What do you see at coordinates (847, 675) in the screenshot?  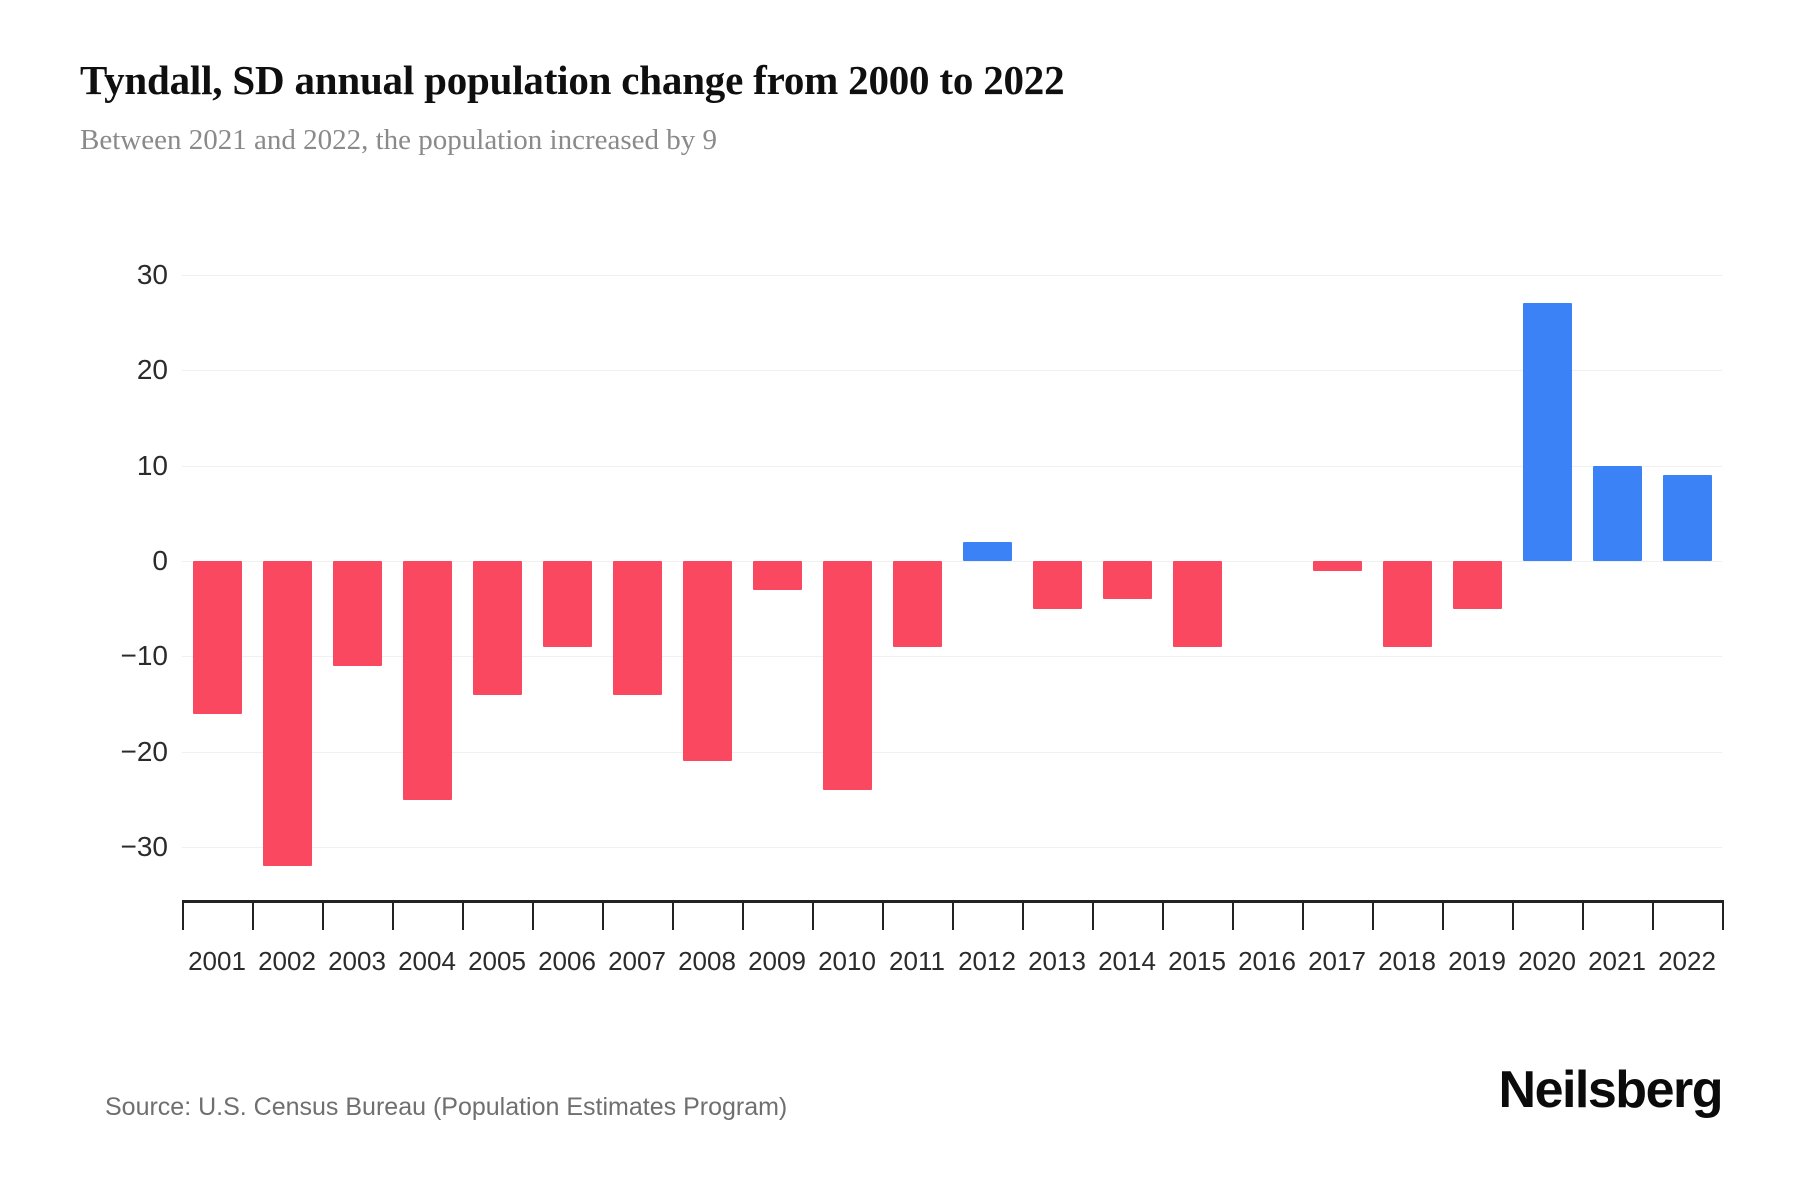 I see `bar-2010` at bounding box center [847, 675].